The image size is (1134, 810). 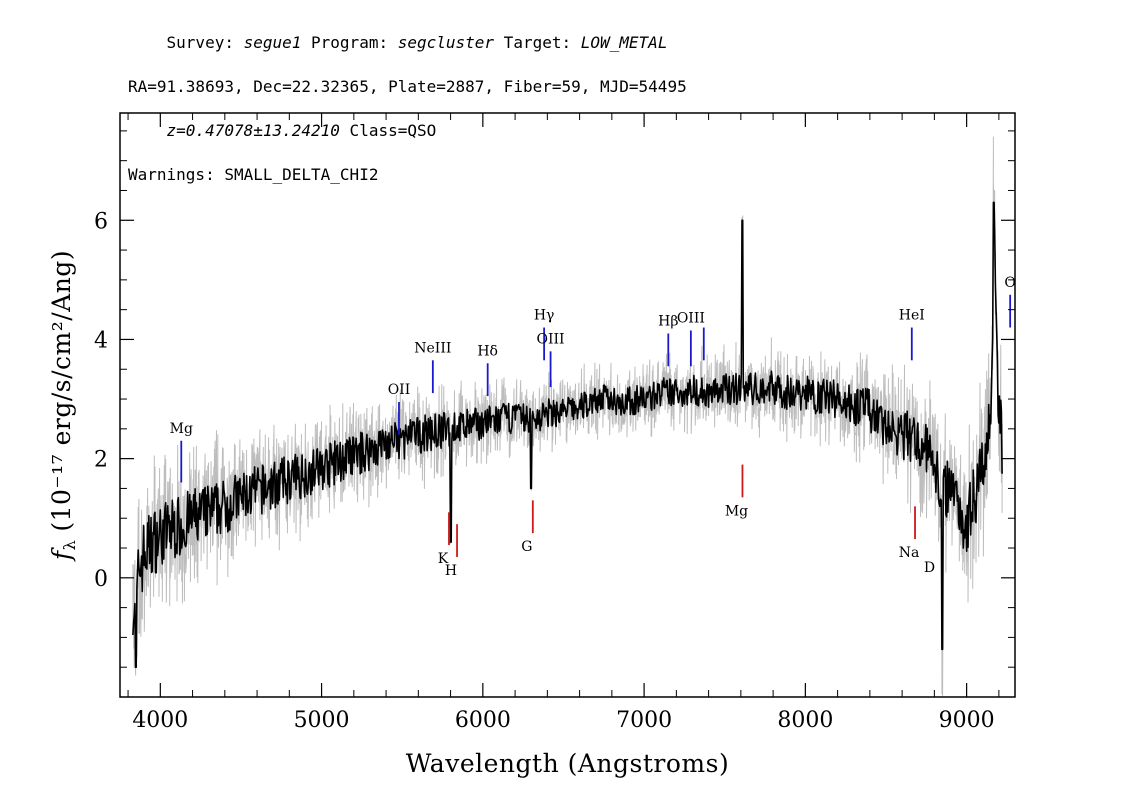 I want to click on x-tick-label: 4000, so click(x=160, y=720).